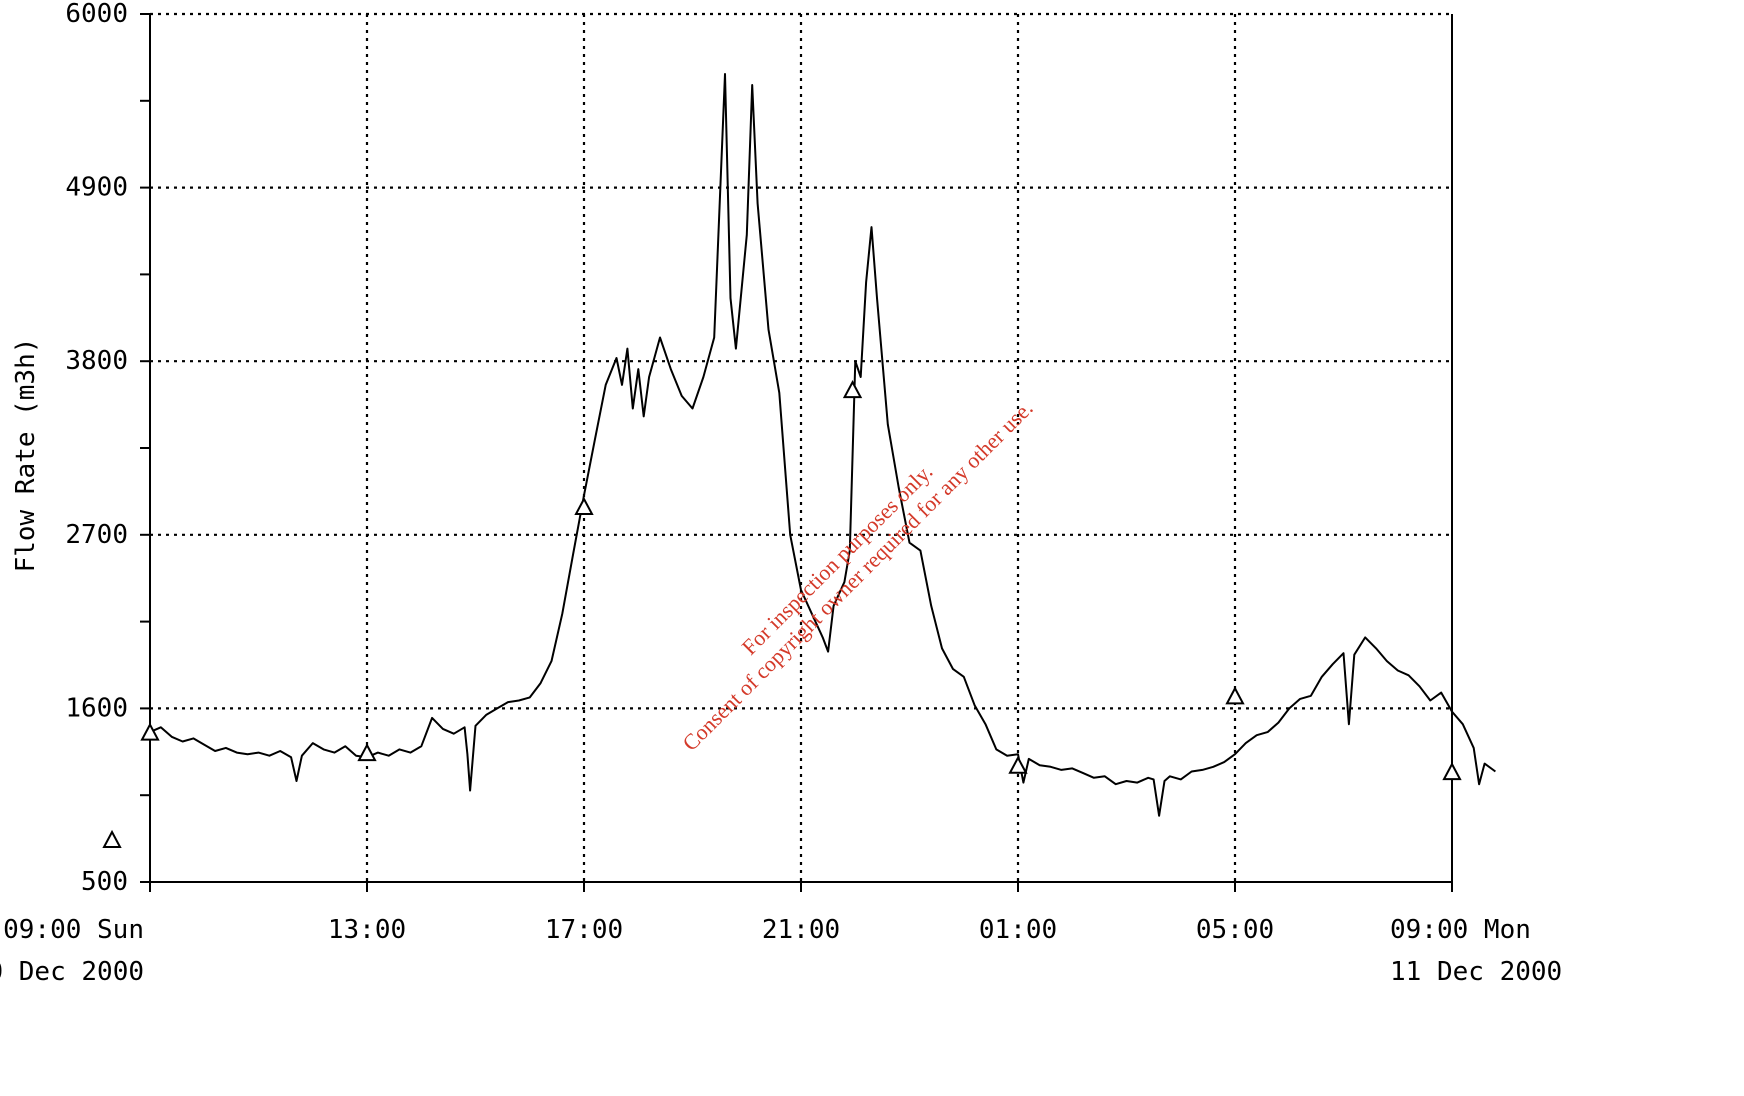 The height and width of the screenshot is (1096, 1744). Describe the element at coordinates (96, 361) in the screenshot. I see `y-tick-label: 3800` at that location.